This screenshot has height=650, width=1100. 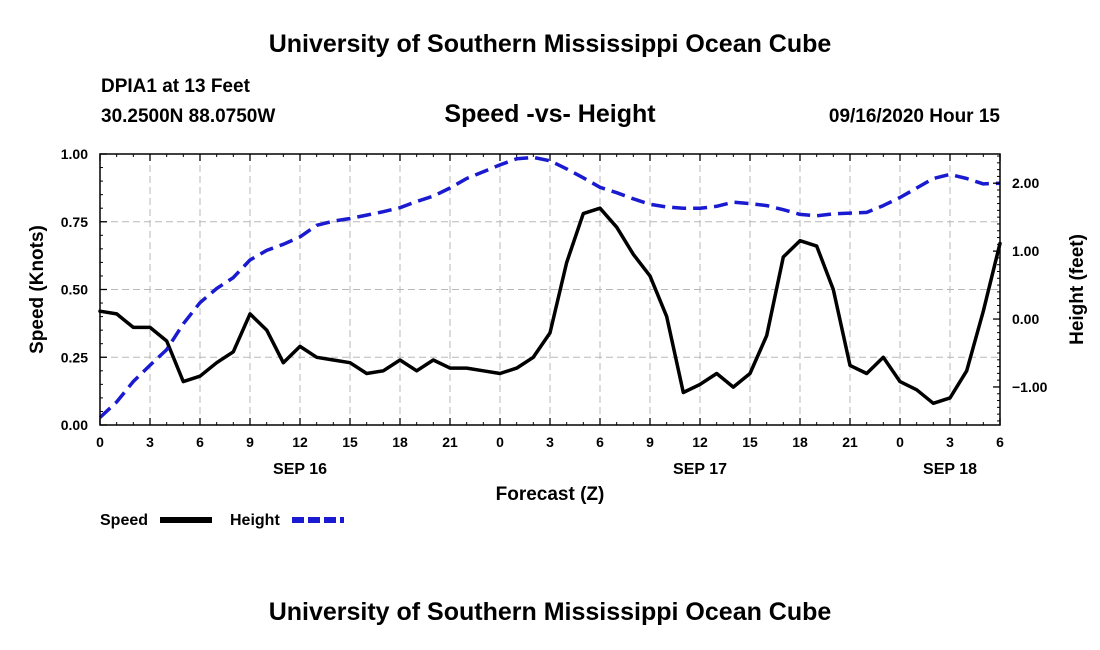 What do you see at coordinates (950, 469) in the screenshot?
I see `date-label: SEP 18` at bounding box center [950, 469].